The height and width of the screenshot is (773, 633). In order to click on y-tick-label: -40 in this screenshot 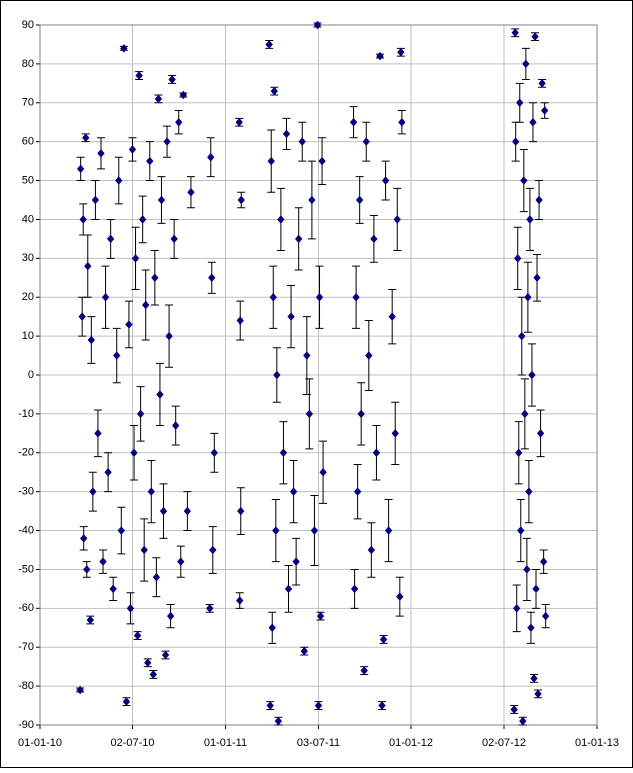, I will do `click(26, 530)`.